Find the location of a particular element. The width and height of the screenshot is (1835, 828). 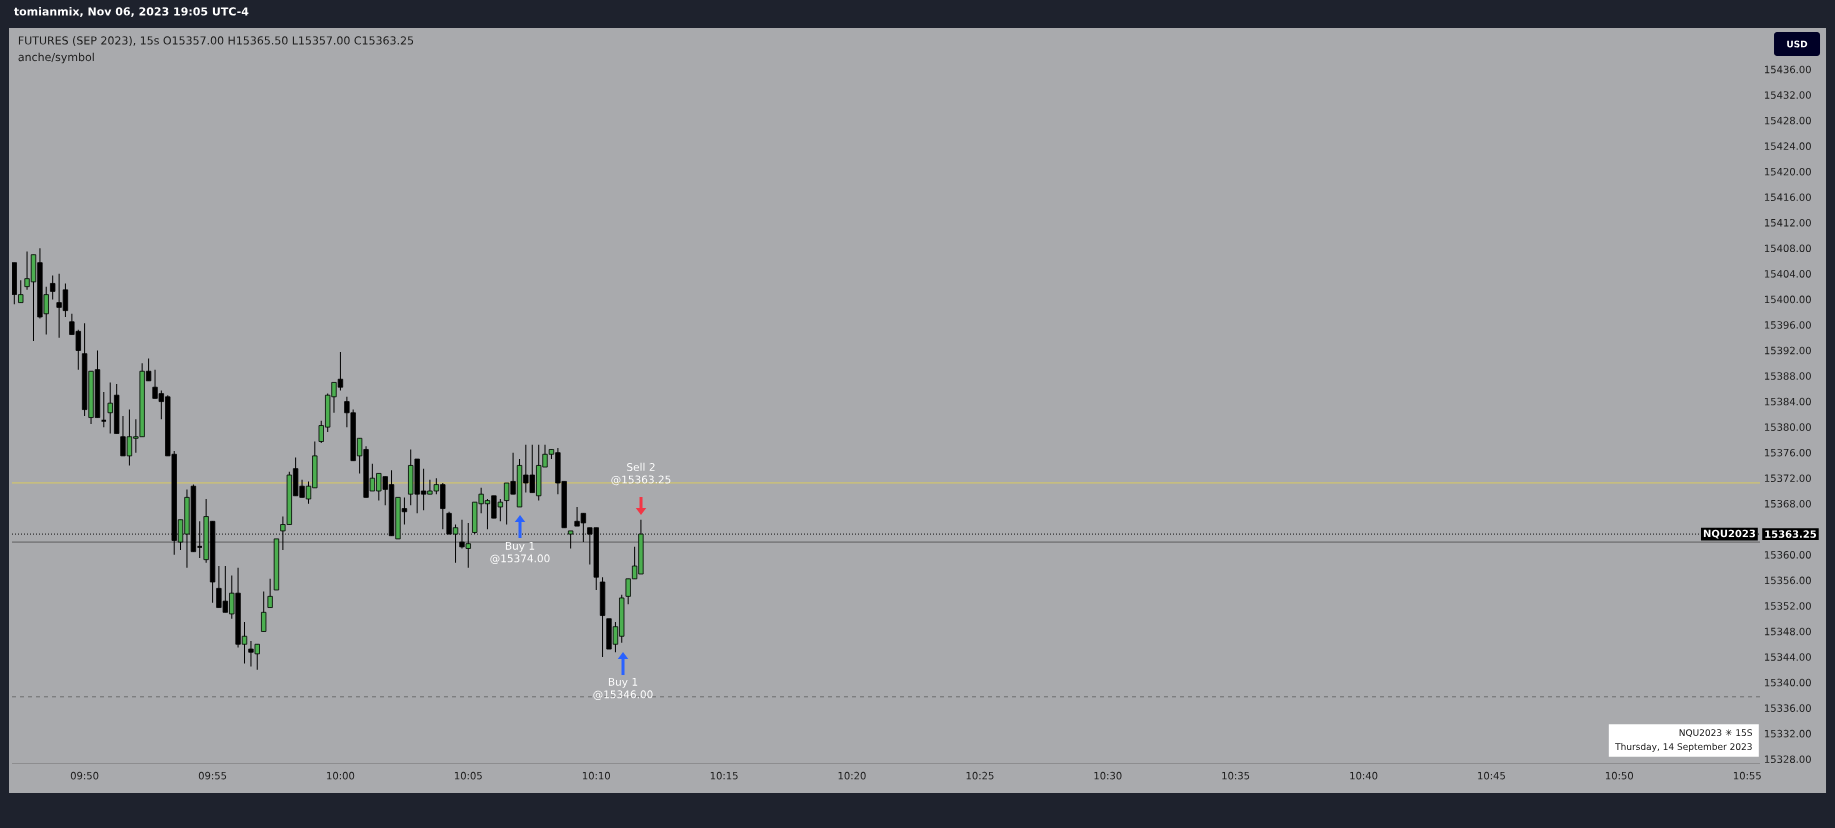

x-tick-label: 10:10 is located at coordinates (596, 775).